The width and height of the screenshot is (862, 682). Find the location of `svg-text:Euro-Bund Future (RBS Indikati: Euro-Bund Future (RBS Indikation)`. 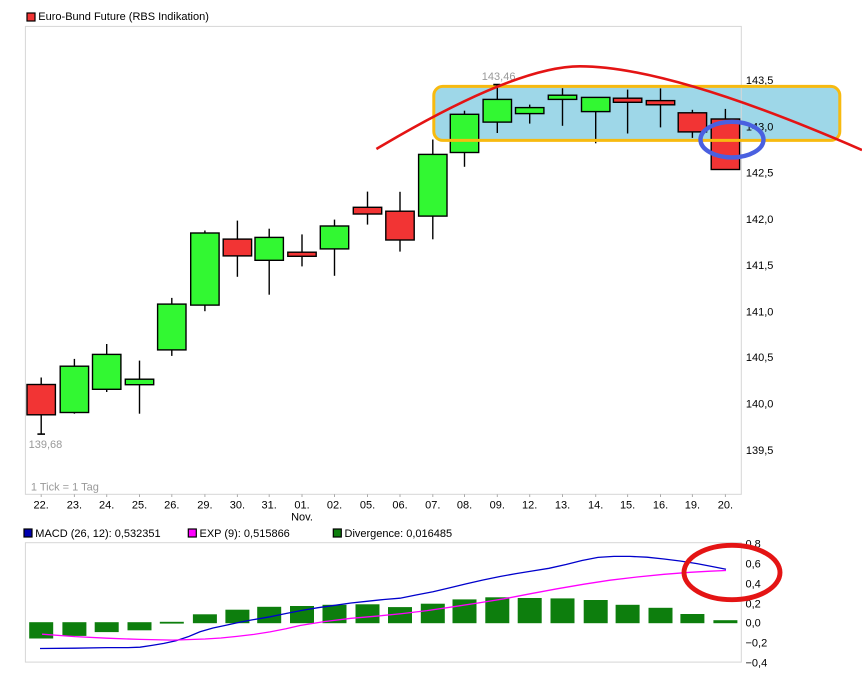

svg-text:Euro-Bund Future (RBS Indikati: Euro-Bund Future (RBS Indikation) is located at coordinates (123, 17).